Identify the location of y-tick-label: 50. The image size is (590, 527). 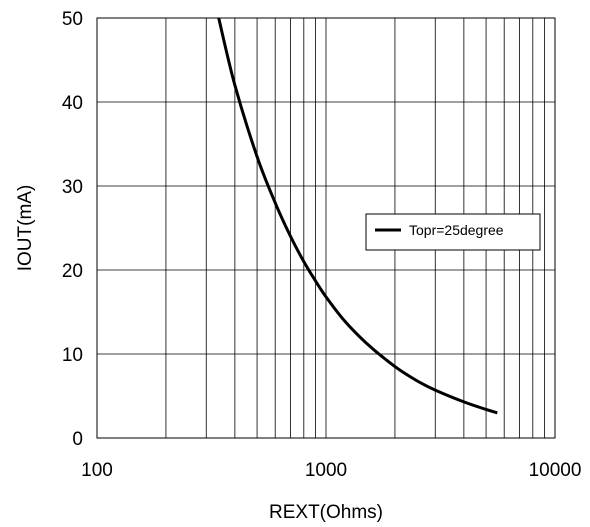
(72, 19).